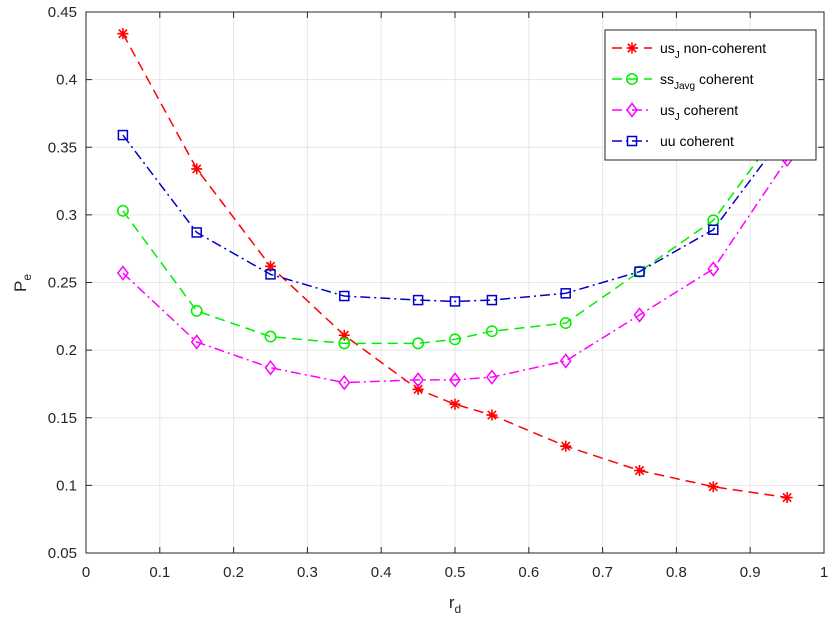 Image resolution: width=830 pixels, height=623 pixels. What do you see at coordinates (750, 572) in the screenshot?
I see `x-tick-label: 0.9` at bounding box center [750, 572].